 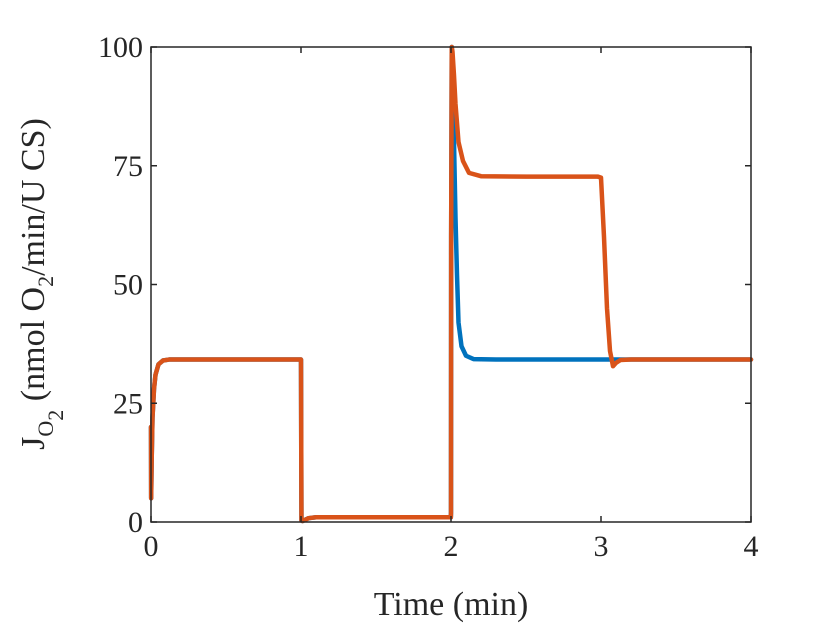 What do you see at coordinates (135, 522) in the screenshot?
I see `y-tick-label: 0` at bounding box center [135, 522].